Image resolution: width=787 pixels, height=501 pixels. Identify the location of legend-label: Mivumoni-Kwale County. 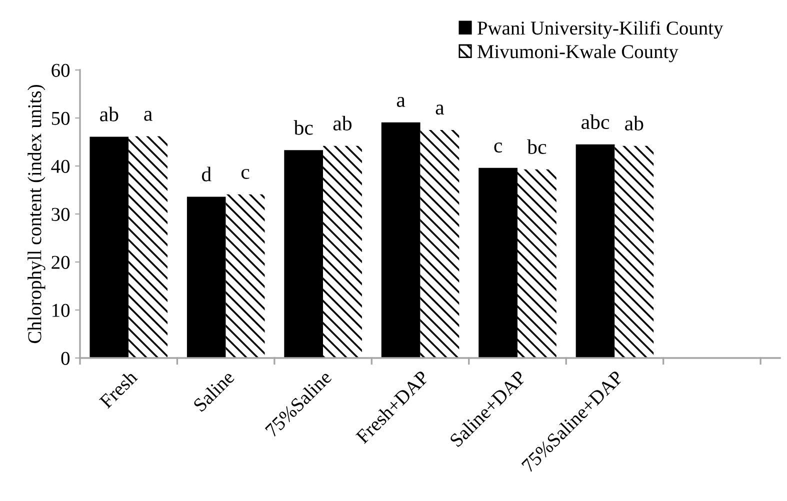
(578, 53).